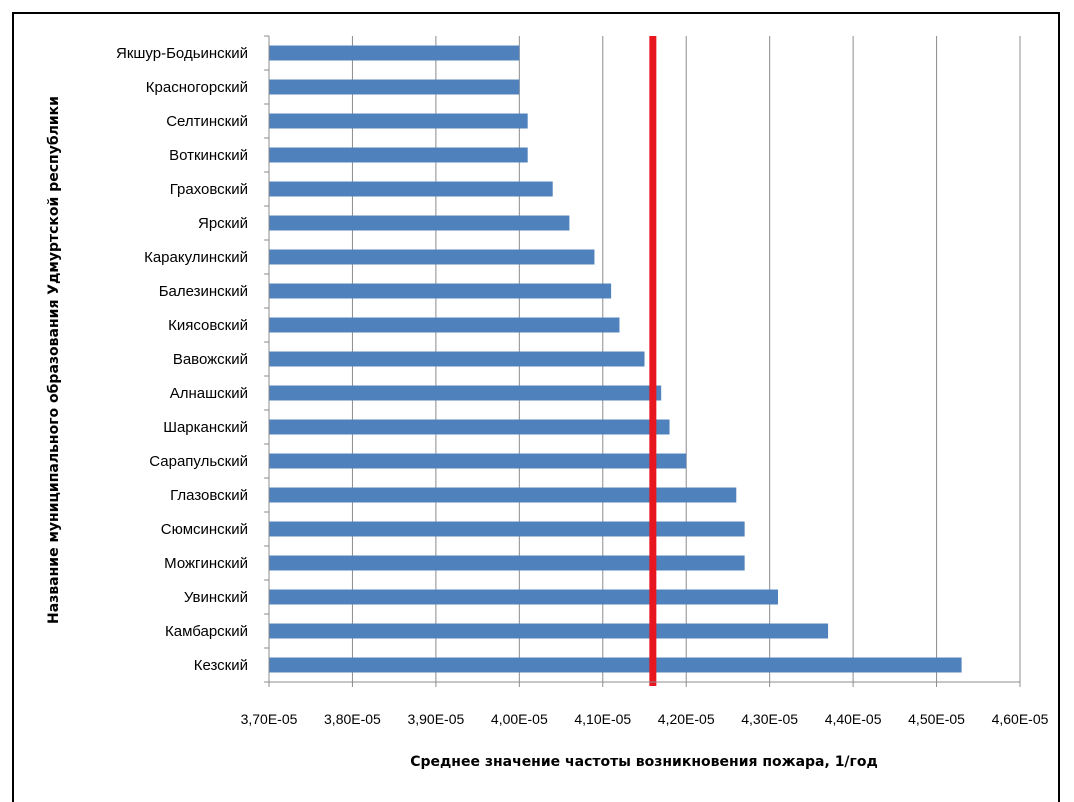 The height and width of the screenshot is (802, 1074). Describe the element at coordinates (197, 87) in the screenshot. I see `category-label: Красногорский` at that location.